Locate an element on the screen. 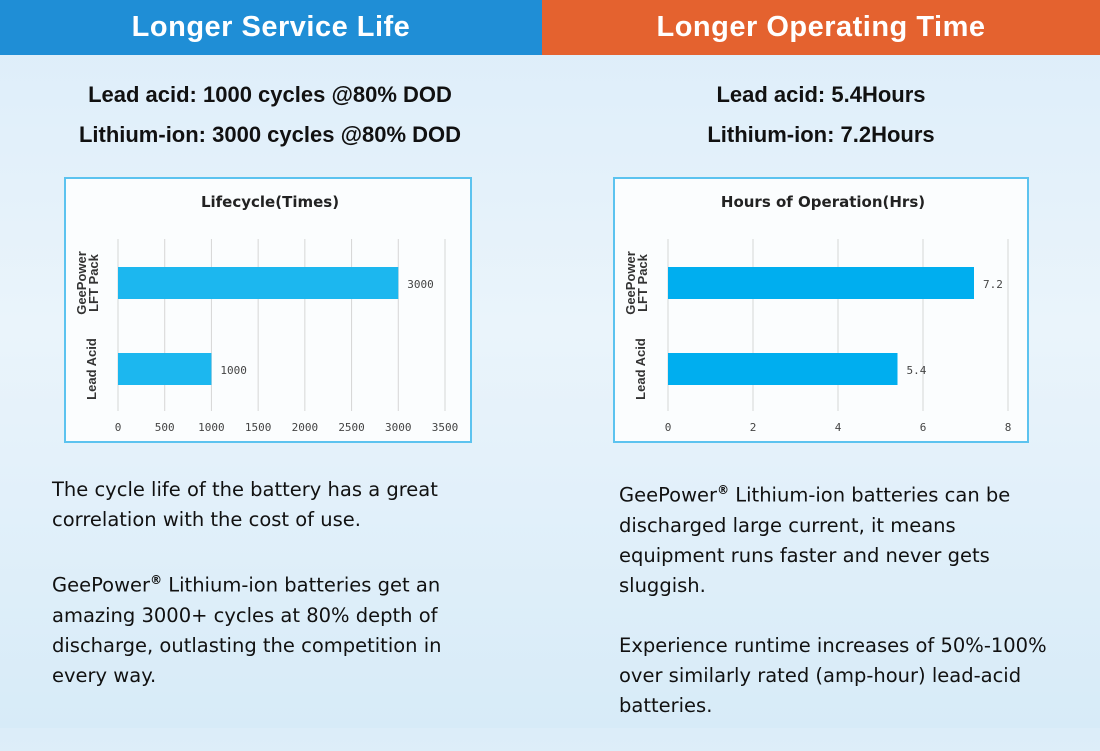 The width and height of the screenshot is (1100, 751). x-tick-label: 4 is located at coordinates (838, 427).